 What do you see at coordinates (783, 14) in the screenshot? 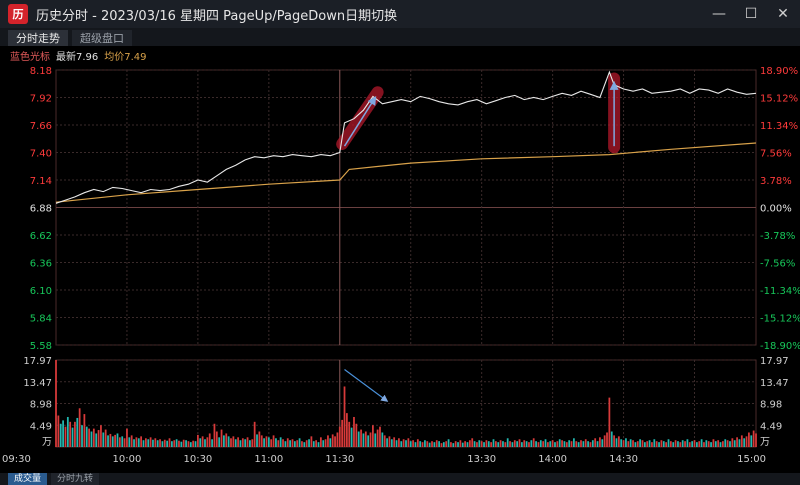
I see `close-icon: ✕` at bounding box center [783, 14].